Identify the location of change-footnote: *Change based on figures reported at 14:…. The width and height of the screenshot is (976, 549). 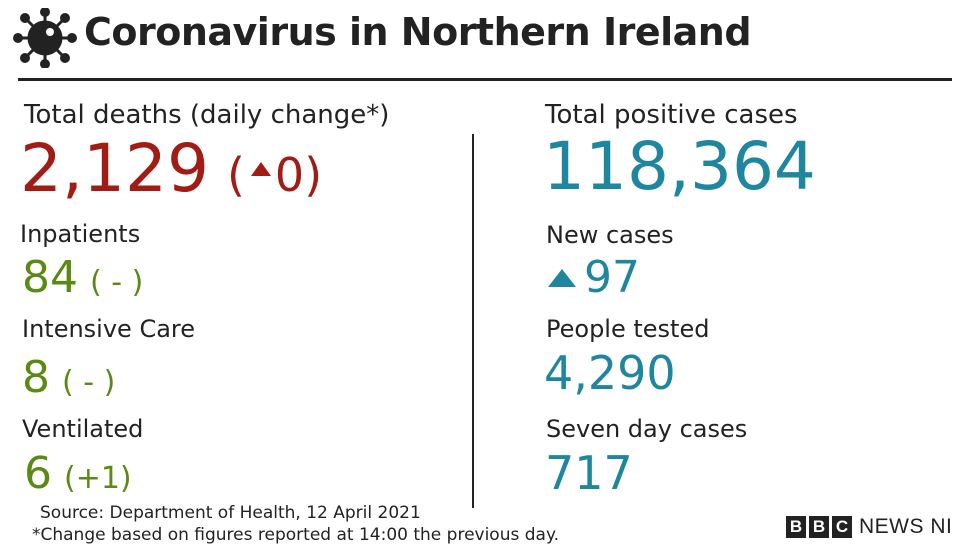
(295, 535).